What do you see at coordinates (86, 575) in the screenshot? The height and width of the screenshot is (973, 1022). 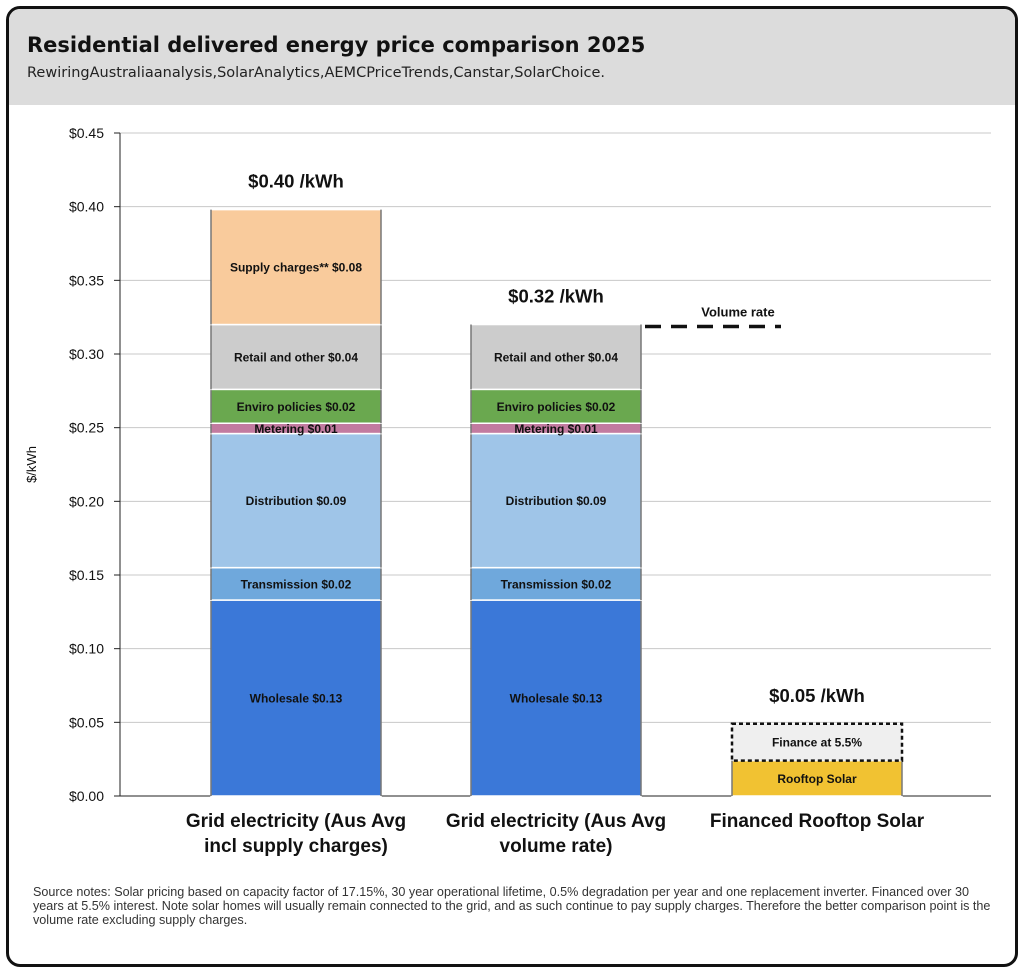 I see `y-tick-label: $0.15` at bounding box center [86, 575].